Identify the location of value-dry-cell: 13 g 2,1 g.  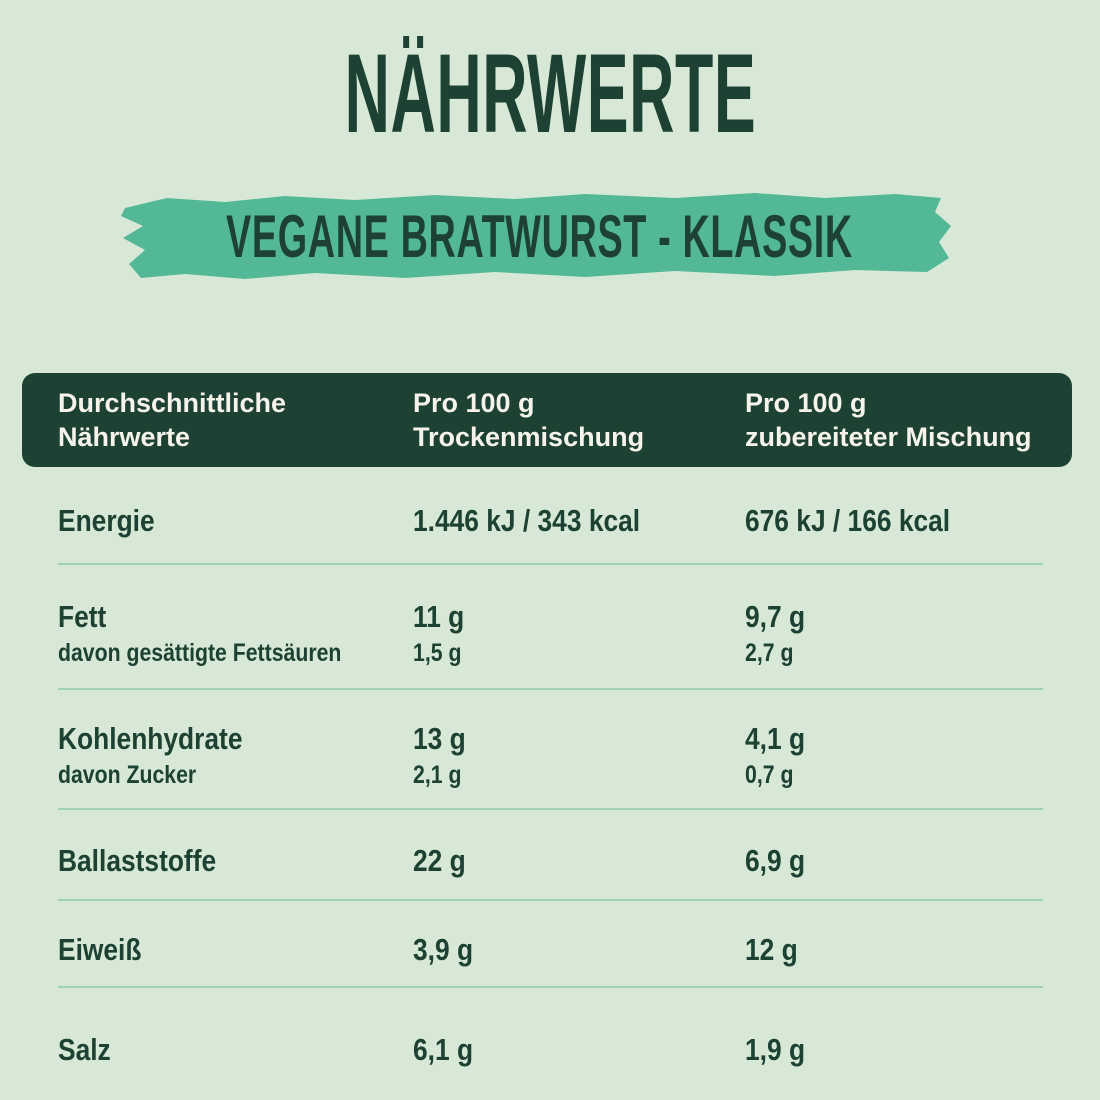
(579, 755).